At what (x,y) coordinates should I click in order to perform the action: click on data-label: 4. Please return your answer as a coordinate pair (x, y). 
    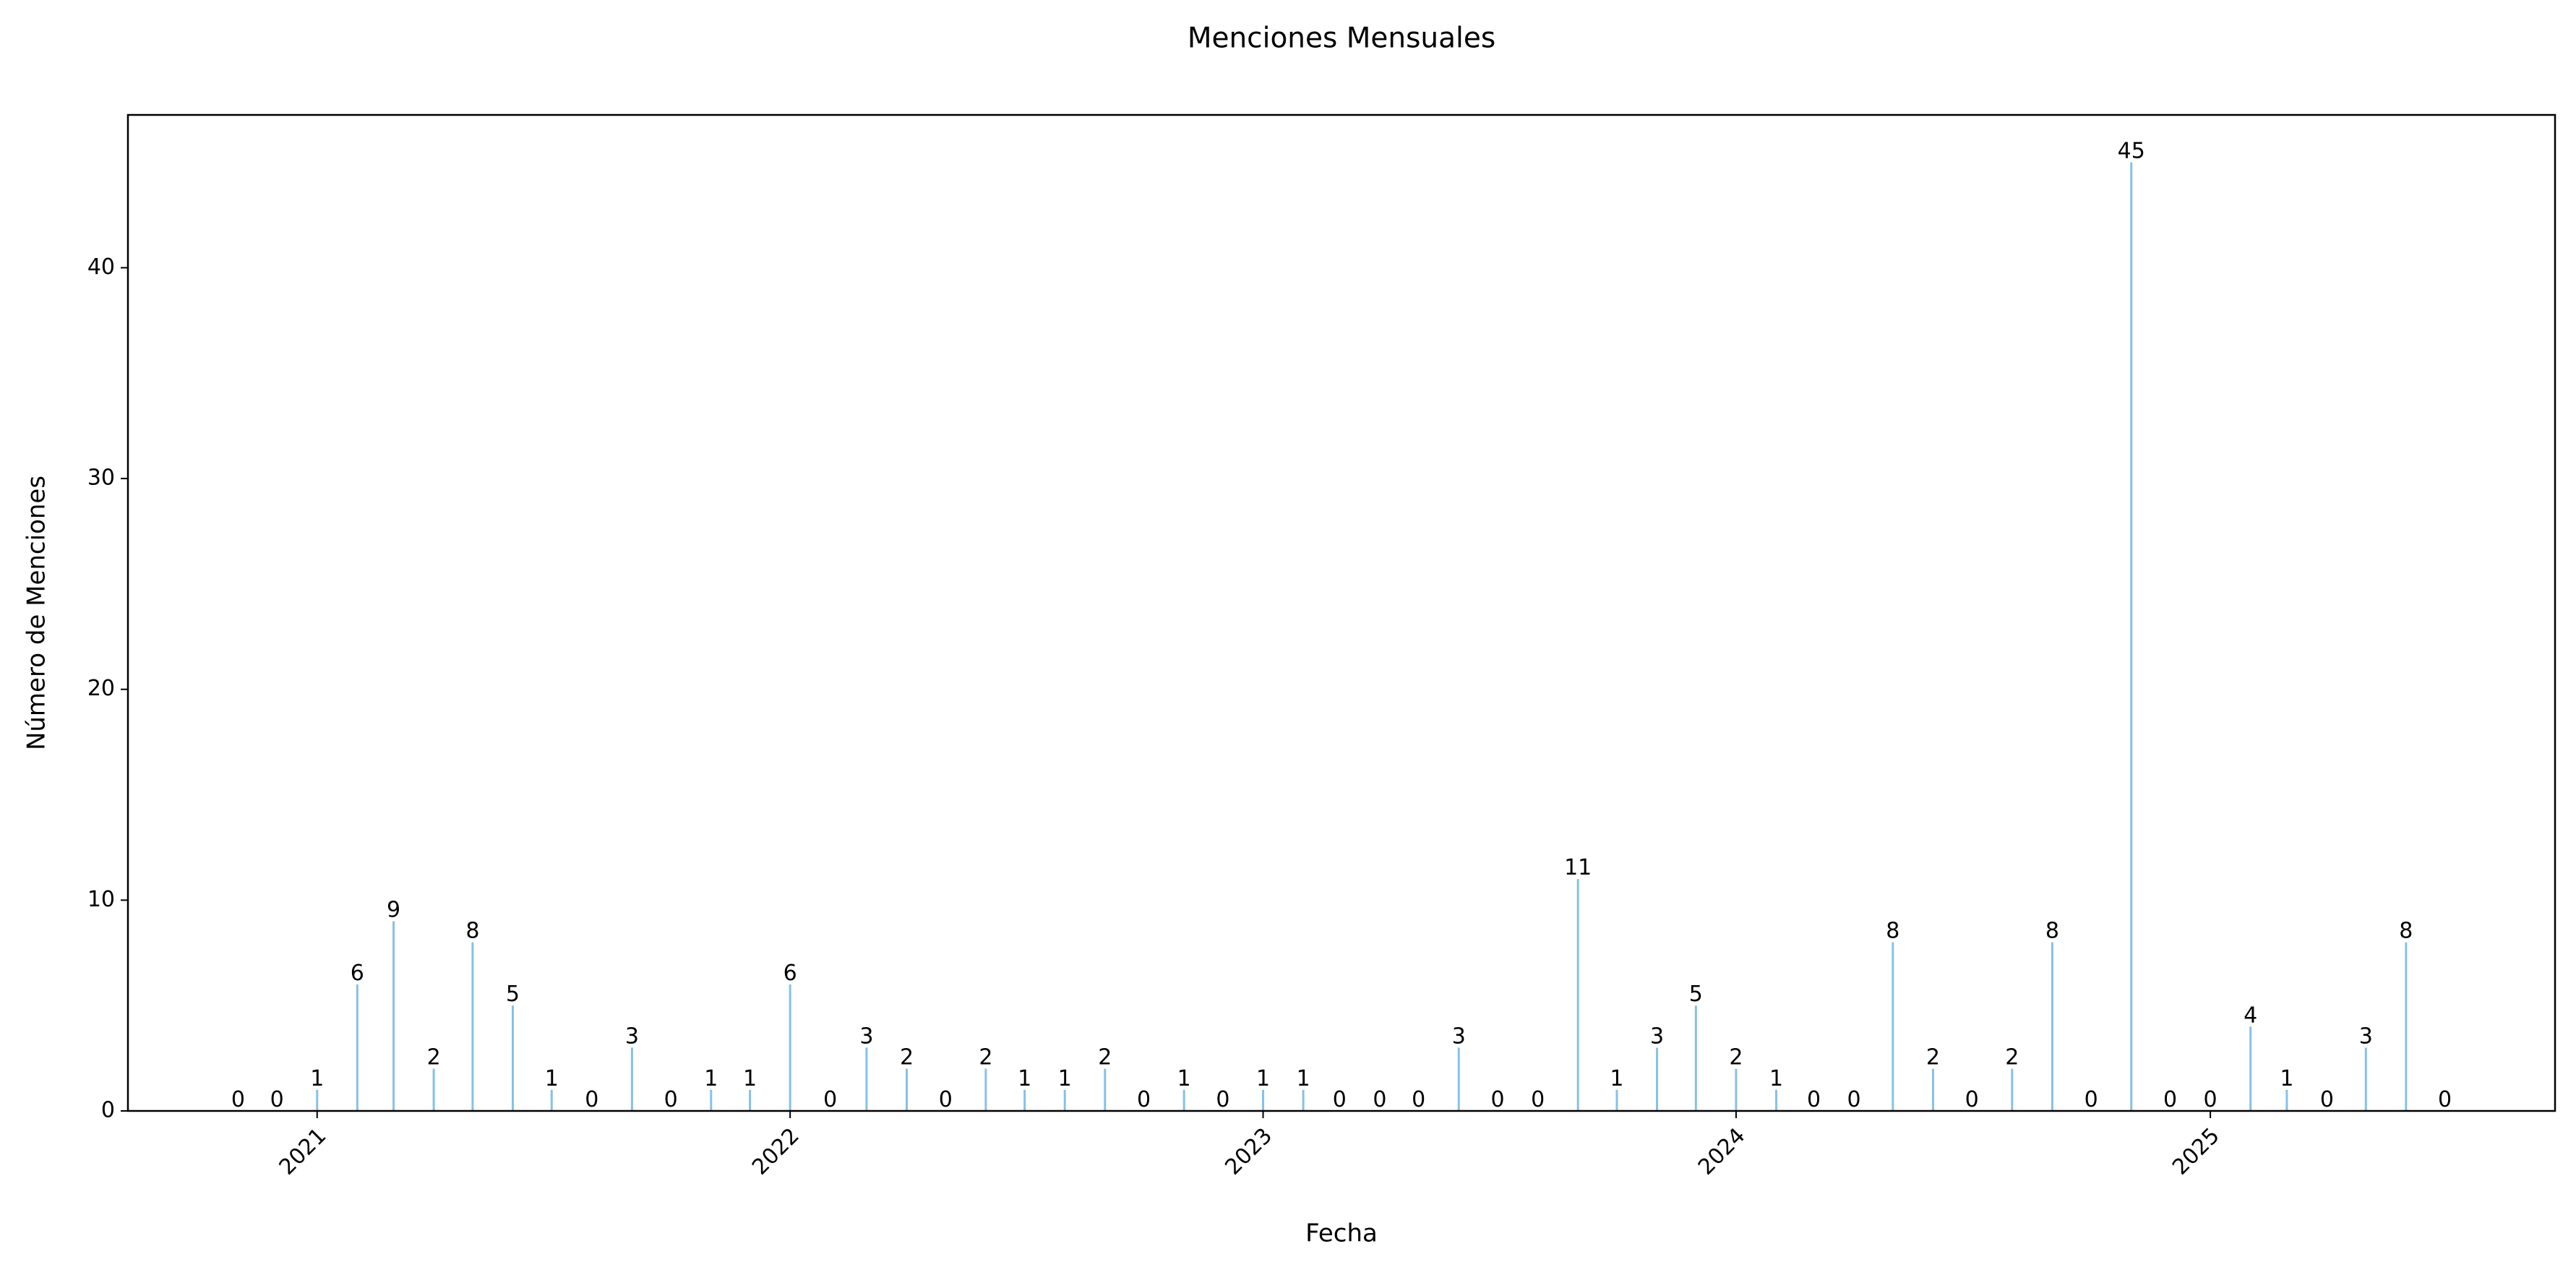
    Looking at the image, I should click on (2251, 1015).